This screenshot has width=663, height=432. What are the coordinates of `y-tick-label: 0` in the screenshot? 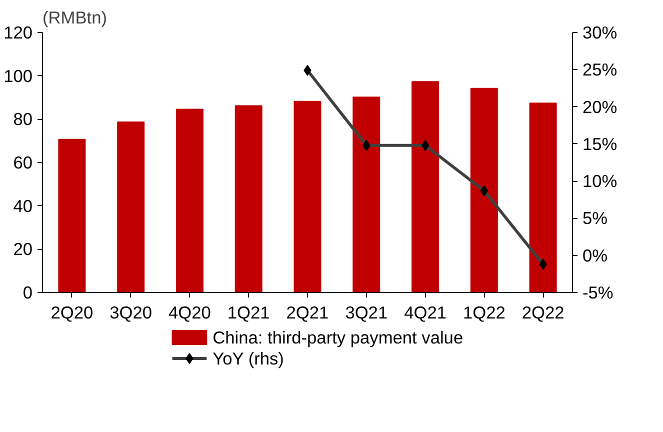 It's located at (27, 292).